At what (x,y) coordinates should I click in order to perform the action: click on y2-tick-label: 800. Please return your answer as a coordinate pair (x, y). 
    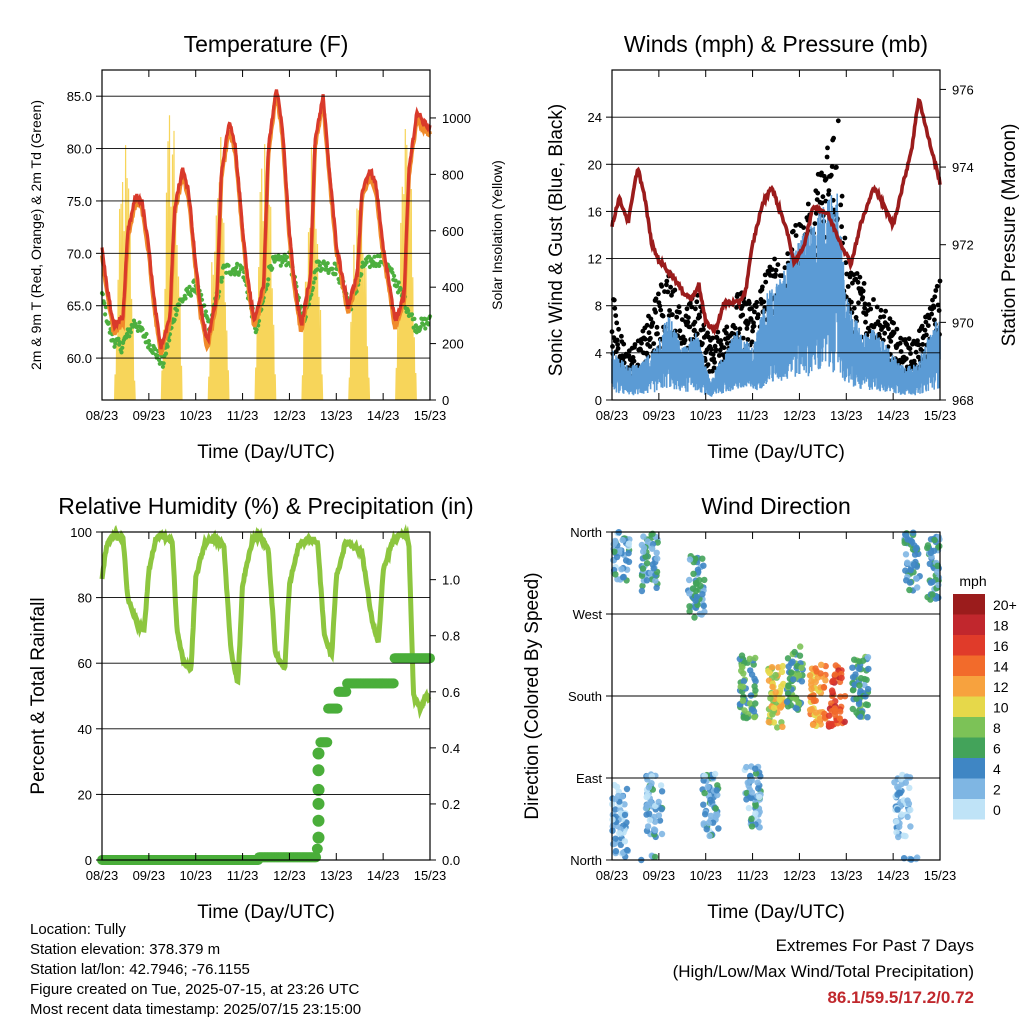
    Looking at the image, I should click on (453, 174).